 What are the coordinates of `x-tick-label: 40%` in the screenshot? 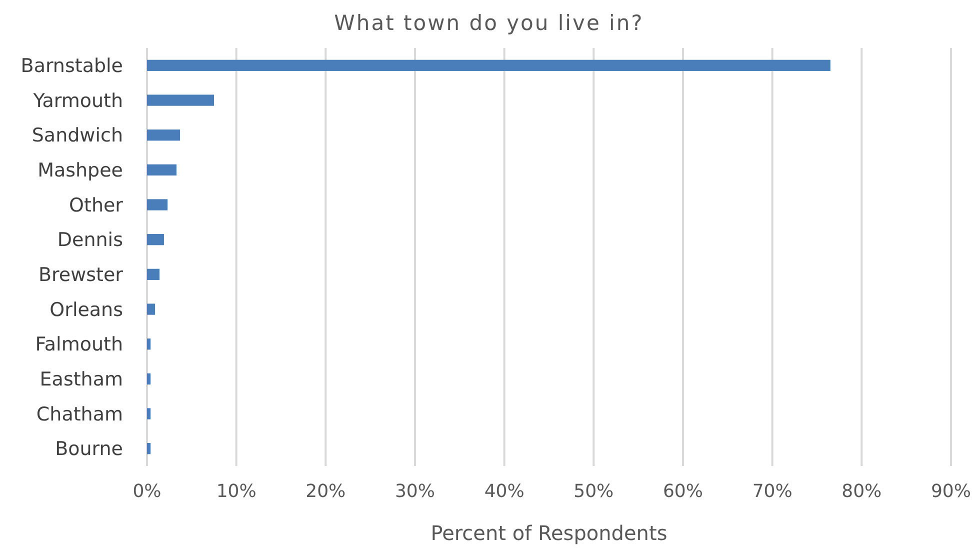 It's located at (504, 491).